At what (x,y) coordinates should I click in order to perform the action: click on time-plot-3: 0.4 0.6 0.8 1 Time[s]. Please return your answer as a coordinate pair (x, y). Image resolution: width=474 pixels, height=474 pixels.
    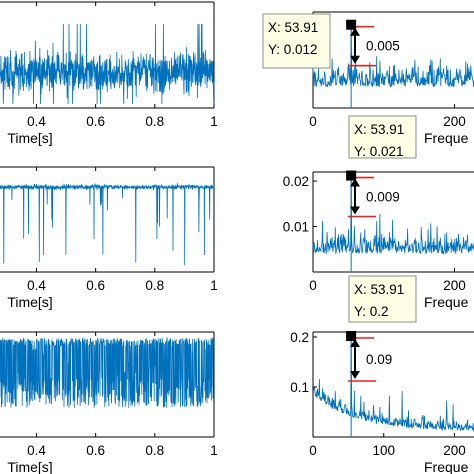
    Looking at the image, I should click on (109, 402).